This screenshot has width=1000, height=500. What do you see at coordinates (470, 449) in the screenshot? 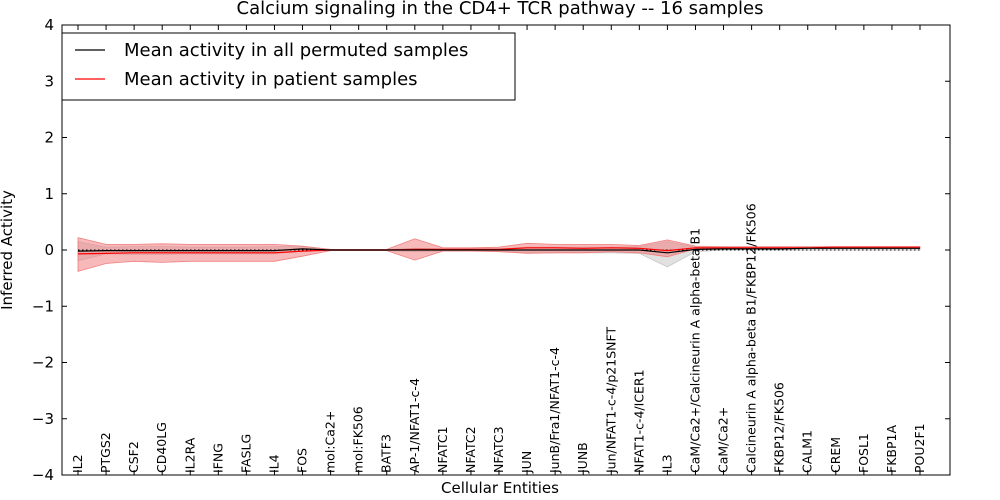
I see `x-category-label: NFATC2` at bounding box center [470, 449].